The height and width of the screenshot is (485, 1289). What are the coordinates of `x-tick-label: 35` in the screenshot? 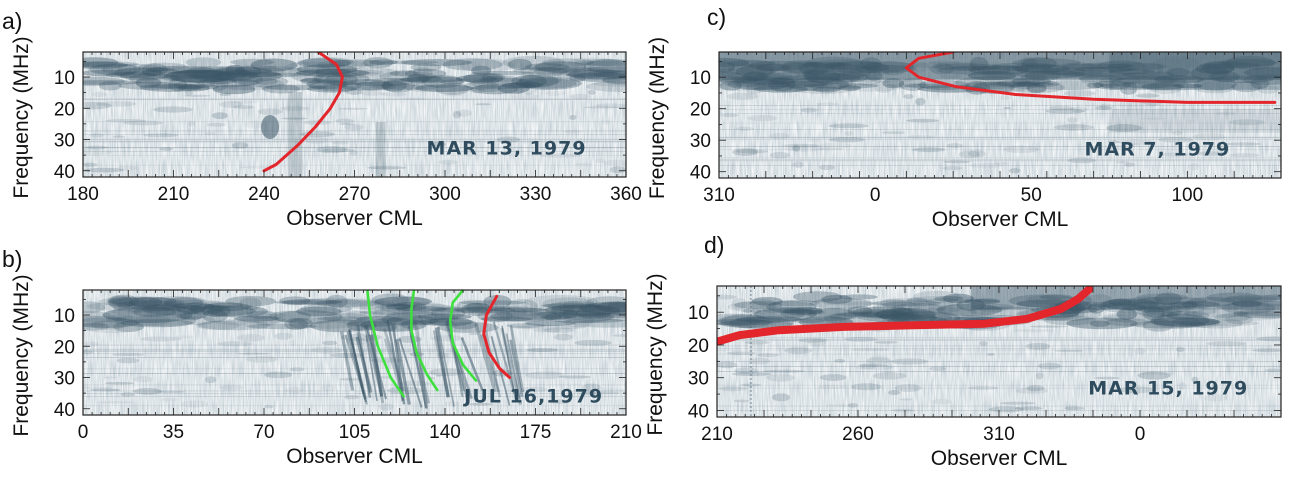 It's located at (173, 432).